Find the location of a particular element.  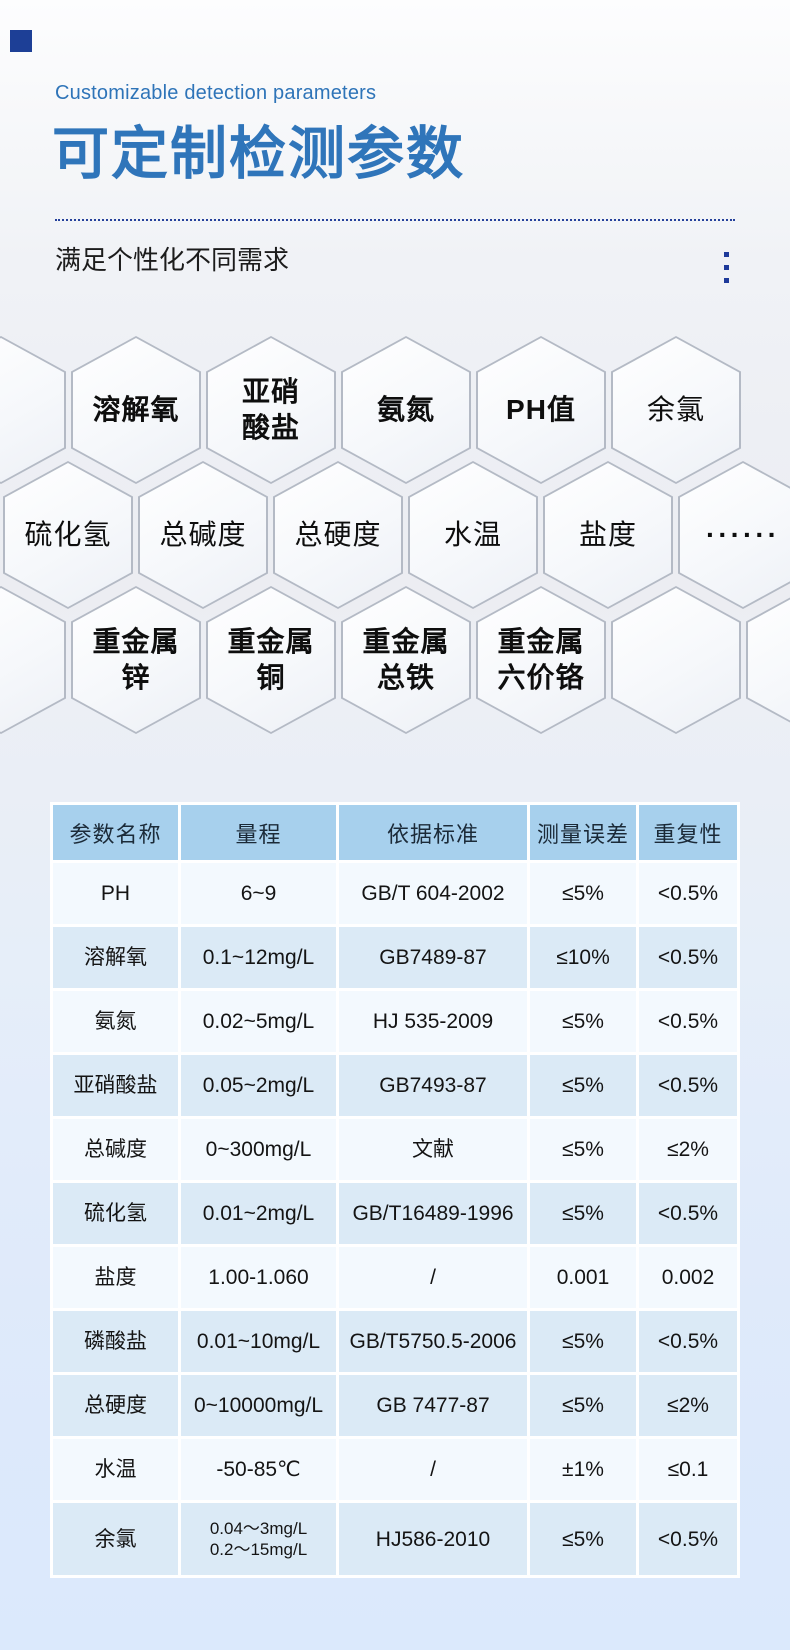

eyebrow-text: Customizable detection parameters is located at coordinates (216, 93).